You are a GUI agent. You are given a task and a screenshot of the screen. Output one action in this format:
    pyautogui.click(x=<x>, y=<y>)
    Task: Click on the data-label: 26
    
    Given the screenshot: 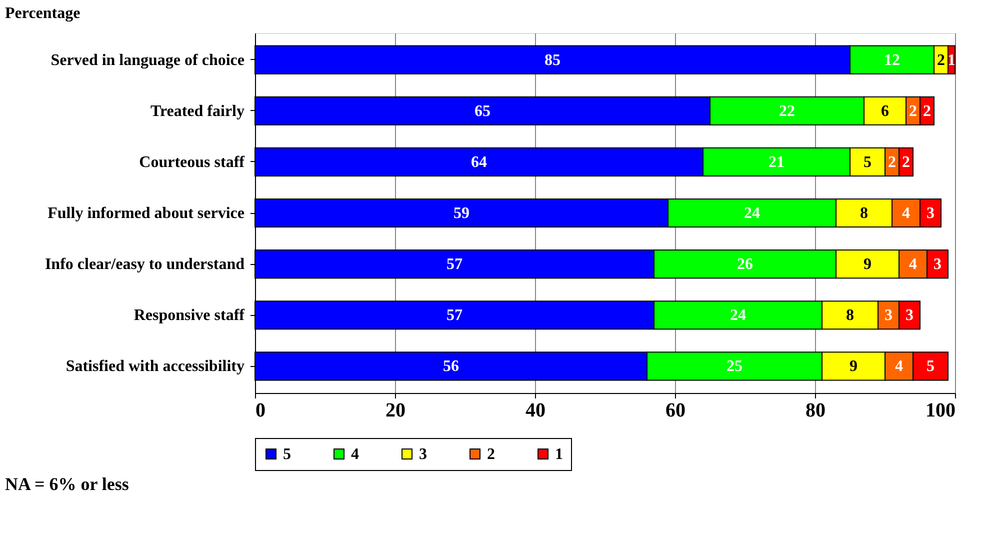 What is the action you would take?
    pyautogui.click(x=745, y=265)
    